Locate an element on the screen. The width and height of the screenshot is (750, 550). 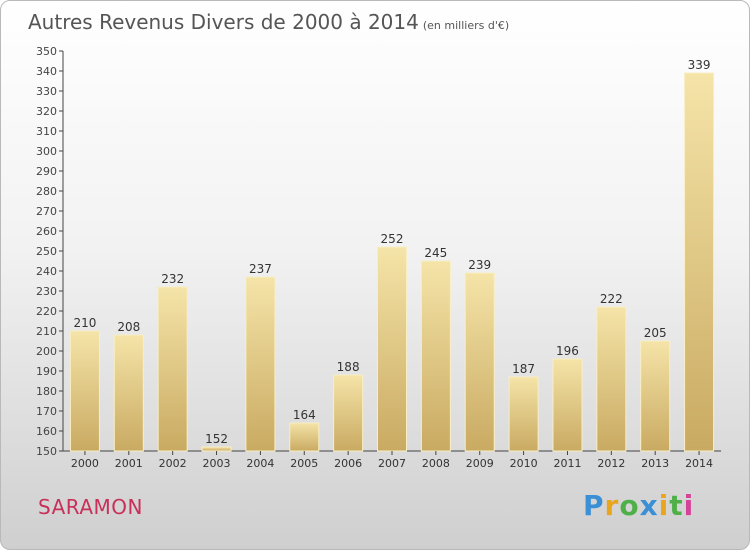
y-tick-label: 160 is located at coordinates (46, 431).